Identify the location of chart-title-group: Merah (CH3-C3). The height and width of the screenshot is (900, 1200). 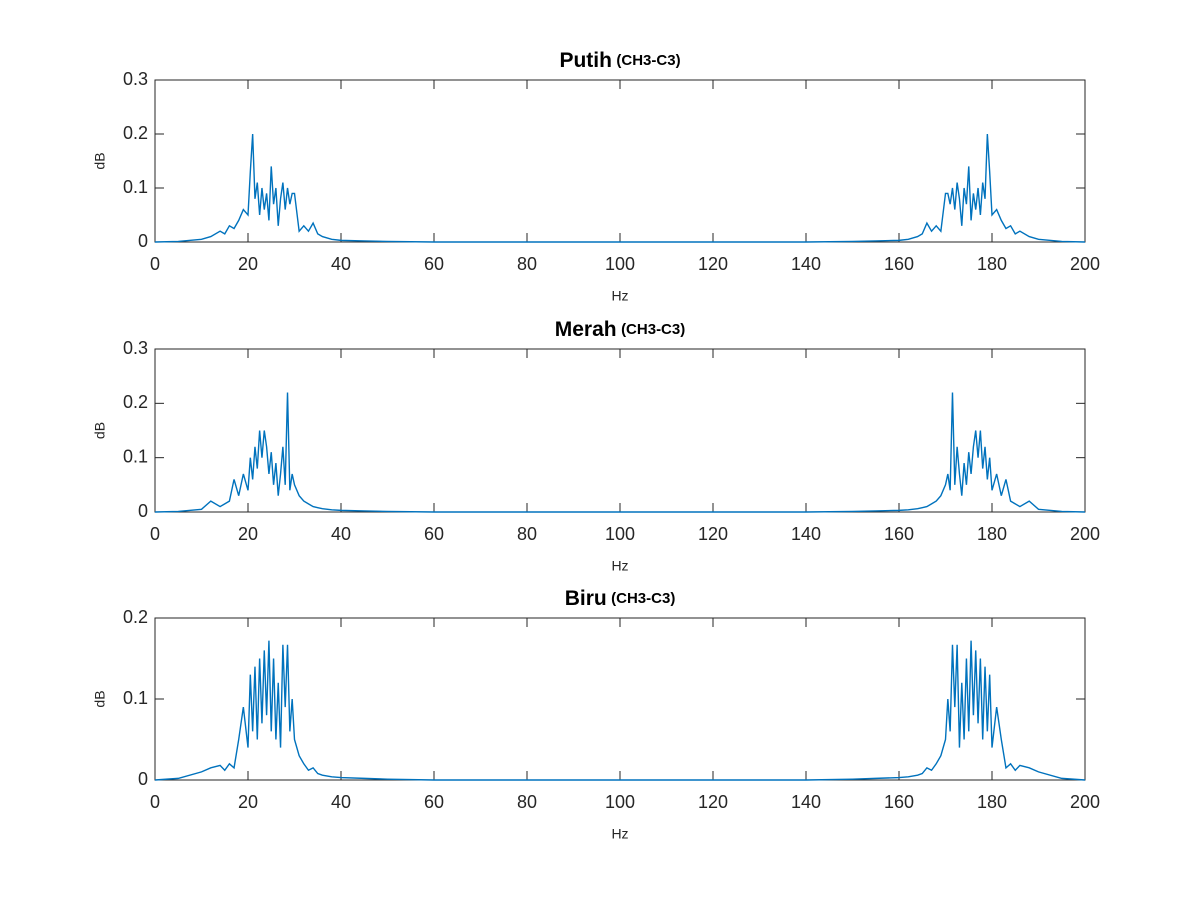
(620, 329).